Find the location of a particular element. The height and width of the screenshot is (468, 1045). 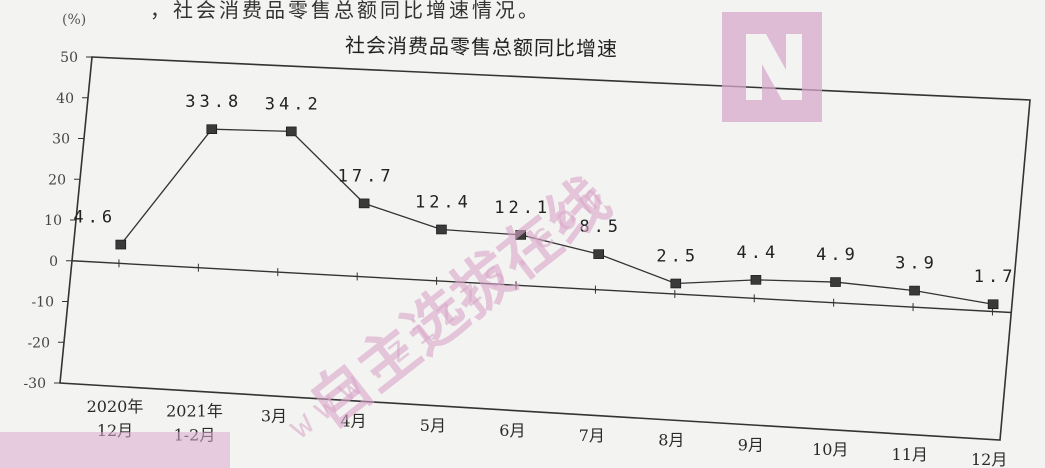

y-tick-label: 50 is located at coordinates (69, 58).